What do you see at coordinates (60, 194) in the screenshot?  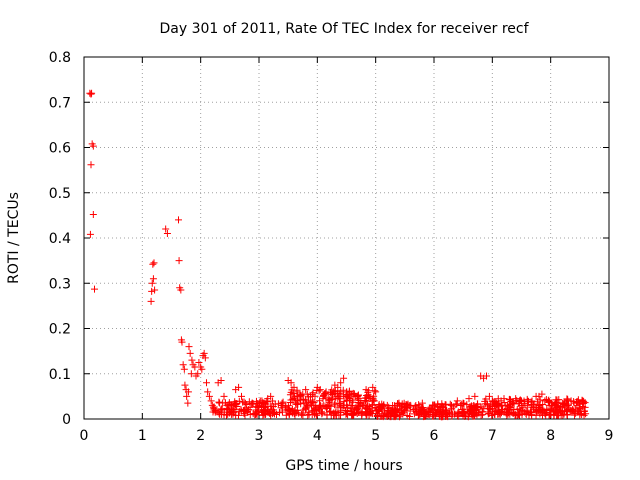 I see `y-tick-label: 0.5` at bounding box center [60, 194].